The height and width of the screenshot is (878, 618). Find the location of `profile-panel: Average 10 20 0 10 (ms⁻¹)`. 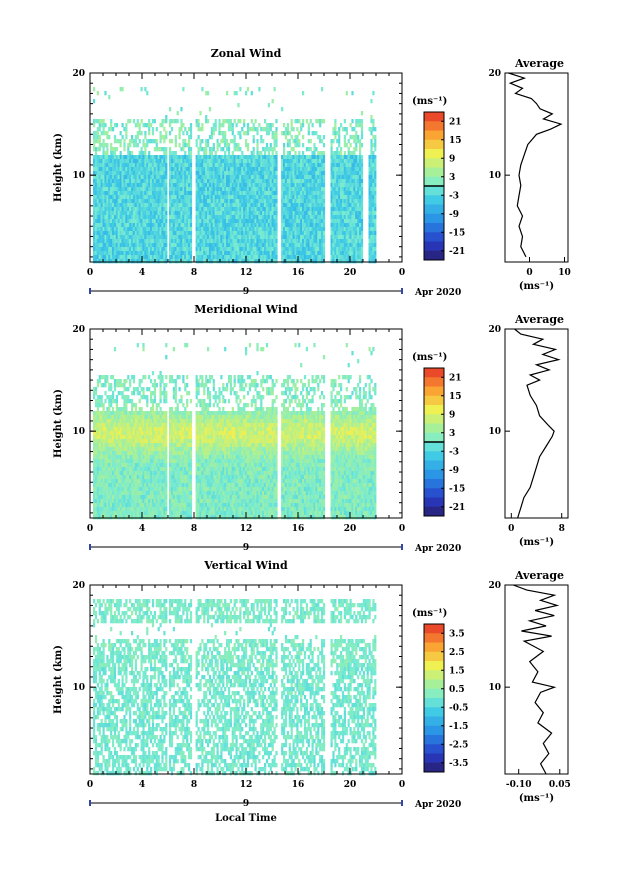

profile-panel: Average 10 20 0 10 (ms⁻¹) is located at coordinates (529, 174).